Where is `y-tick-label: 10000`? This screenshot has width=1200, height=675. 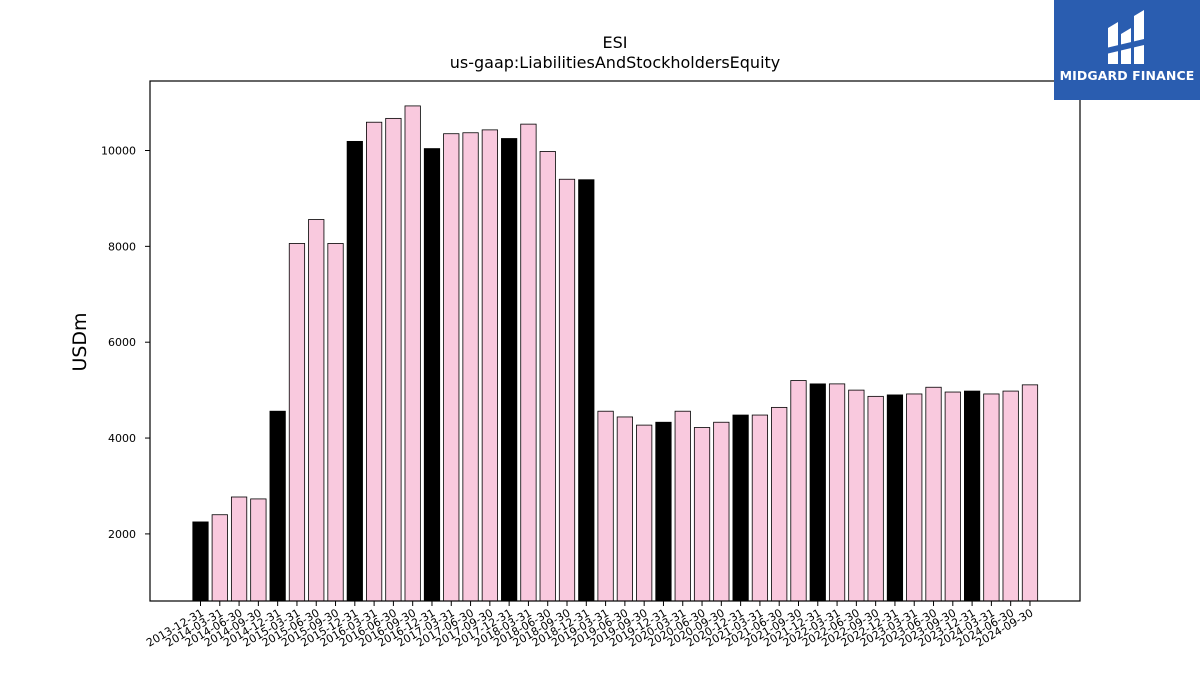 y-tick-label: 10000 is located at coordinates (118, 150).